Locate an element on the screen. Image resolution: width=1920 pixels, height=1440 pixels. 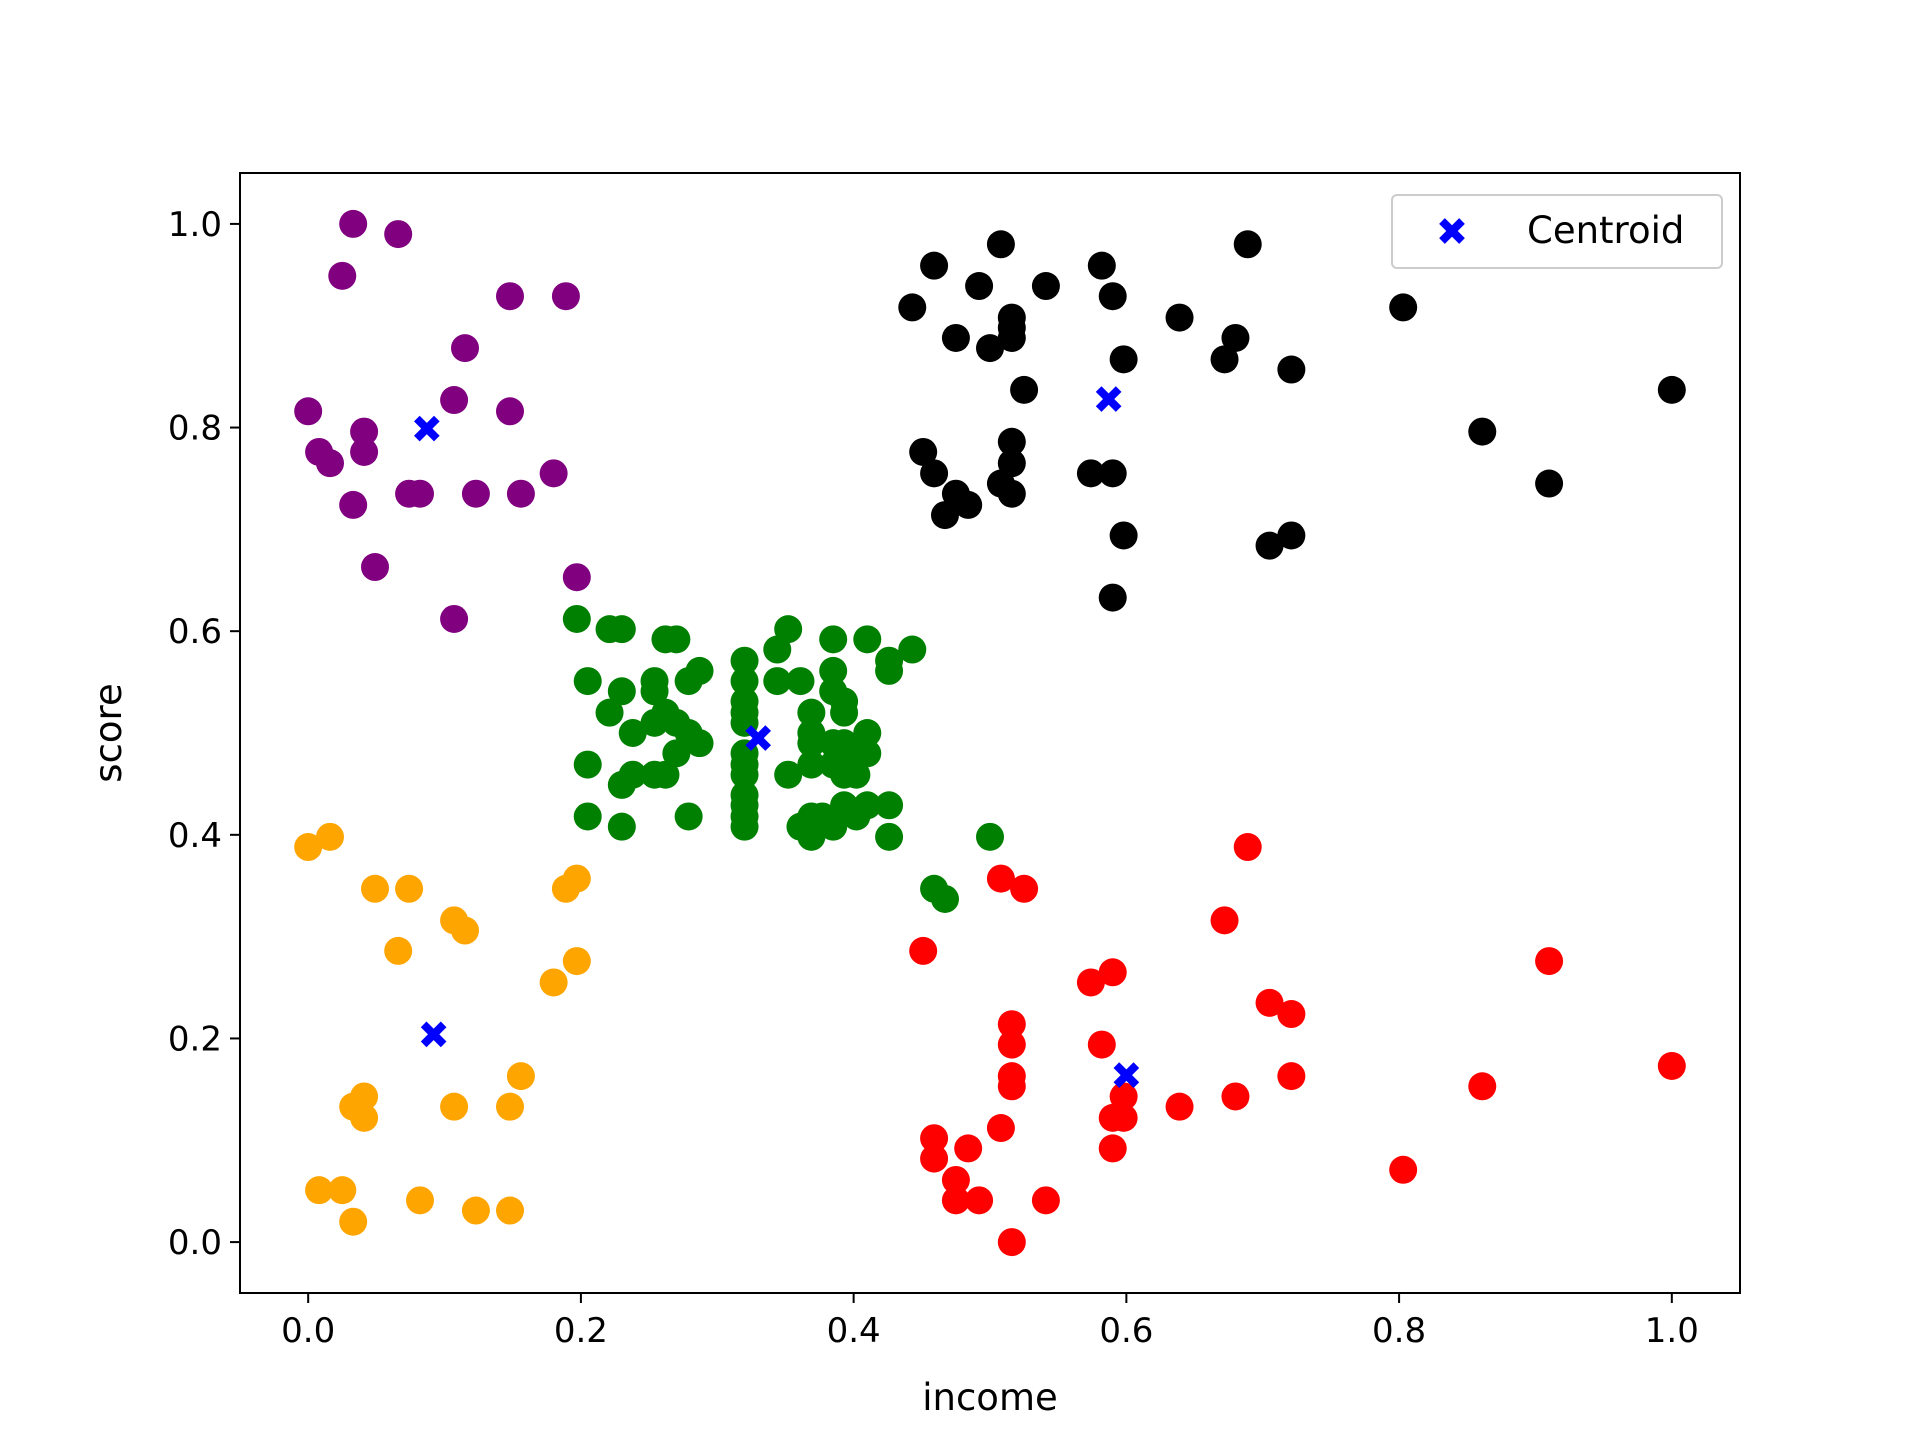
legend-label-centroid: Centroid is located at coordinates (1605, 230).